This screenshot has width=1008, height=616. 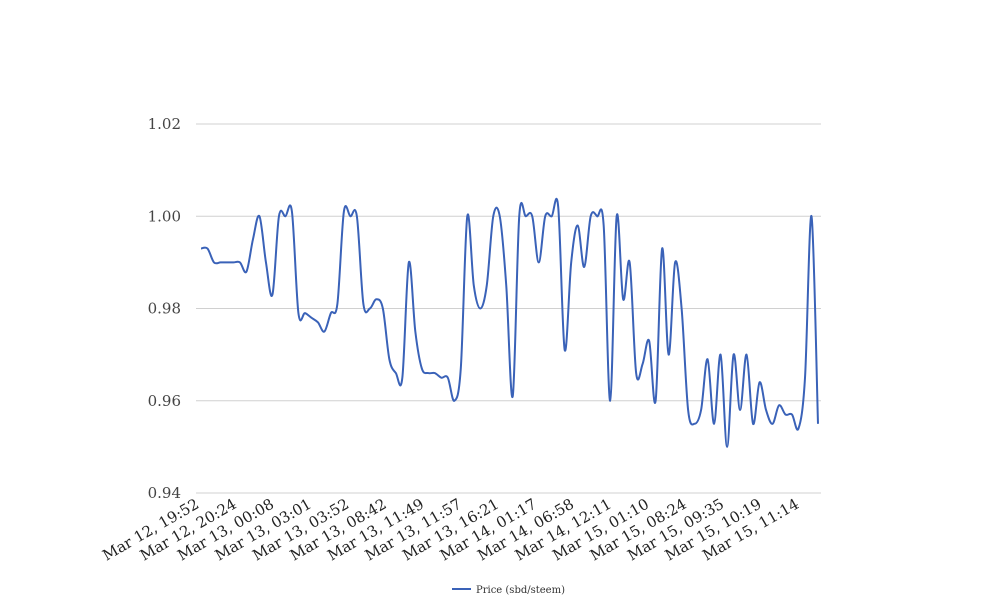 I want to click on y-tick-label: 1.00, so click(x=164, y=216).